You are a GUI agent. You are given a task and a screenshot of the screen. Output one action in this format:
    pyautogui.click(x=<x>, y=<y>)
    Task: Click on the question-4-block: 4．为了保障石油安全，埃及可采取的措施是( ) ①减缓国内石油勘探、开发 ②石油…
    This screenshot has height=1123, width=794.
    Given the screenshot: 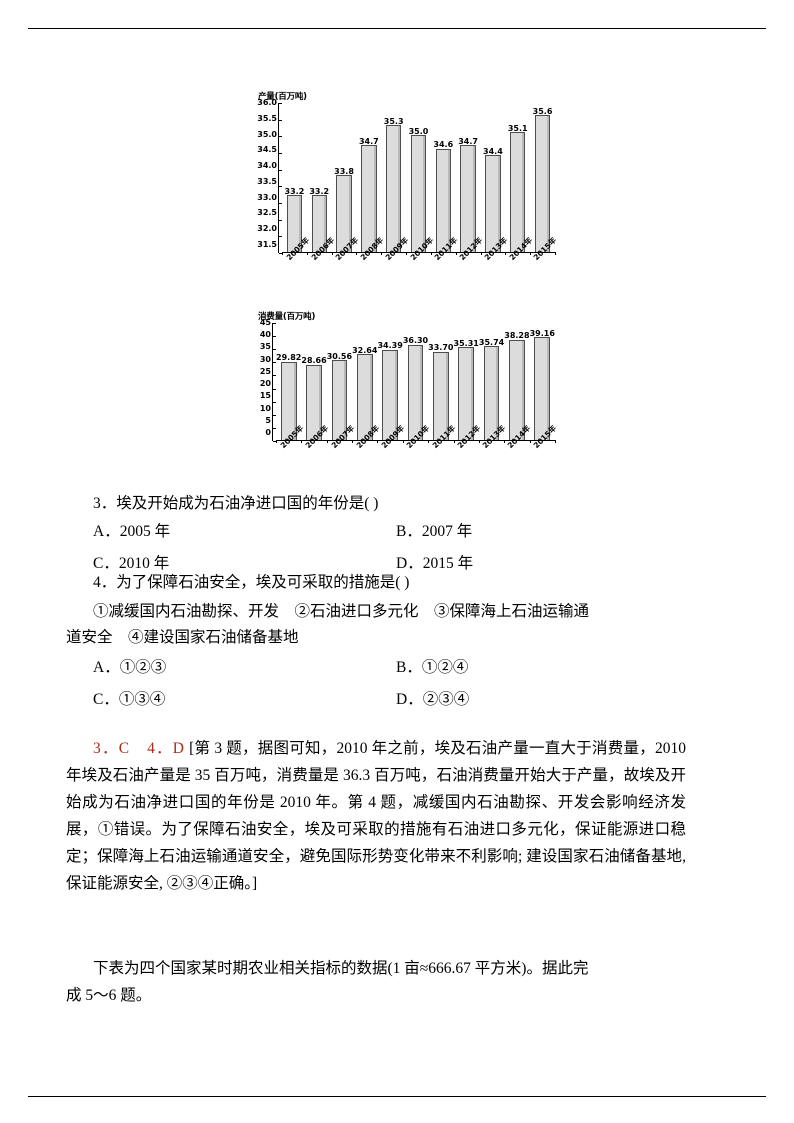 What is the action you would take?
    pyautogui.click(x=376, y=643)
    